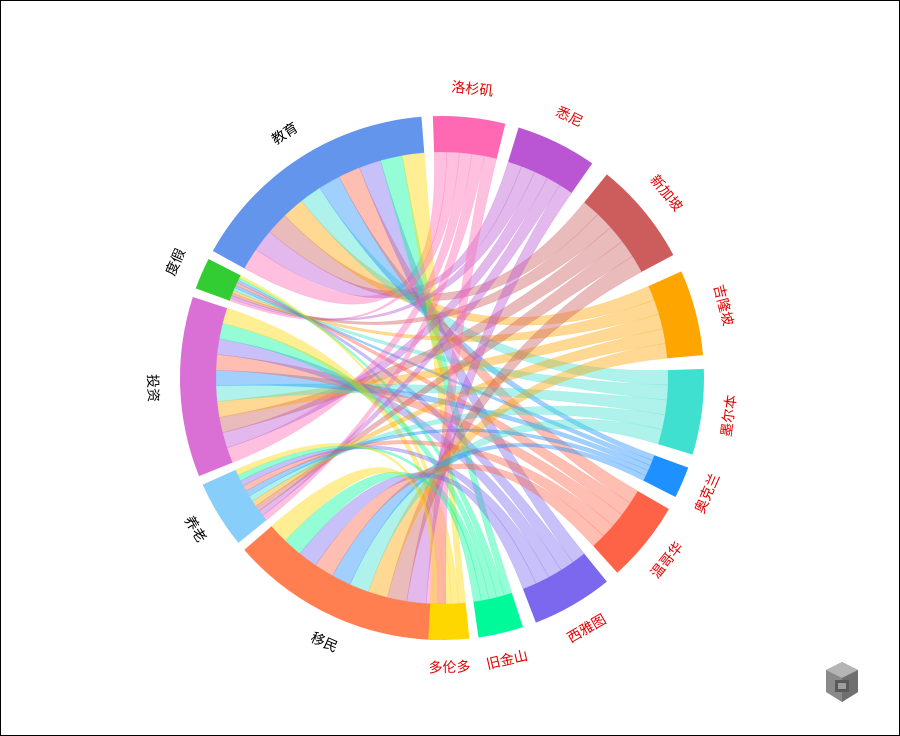 This screenshot has width=900, height=736. What do you see at coordinates (665, 193) in the screenshot?
I see `node-label-xinjiapo: 新加坡` at bounding box center [665, 193].